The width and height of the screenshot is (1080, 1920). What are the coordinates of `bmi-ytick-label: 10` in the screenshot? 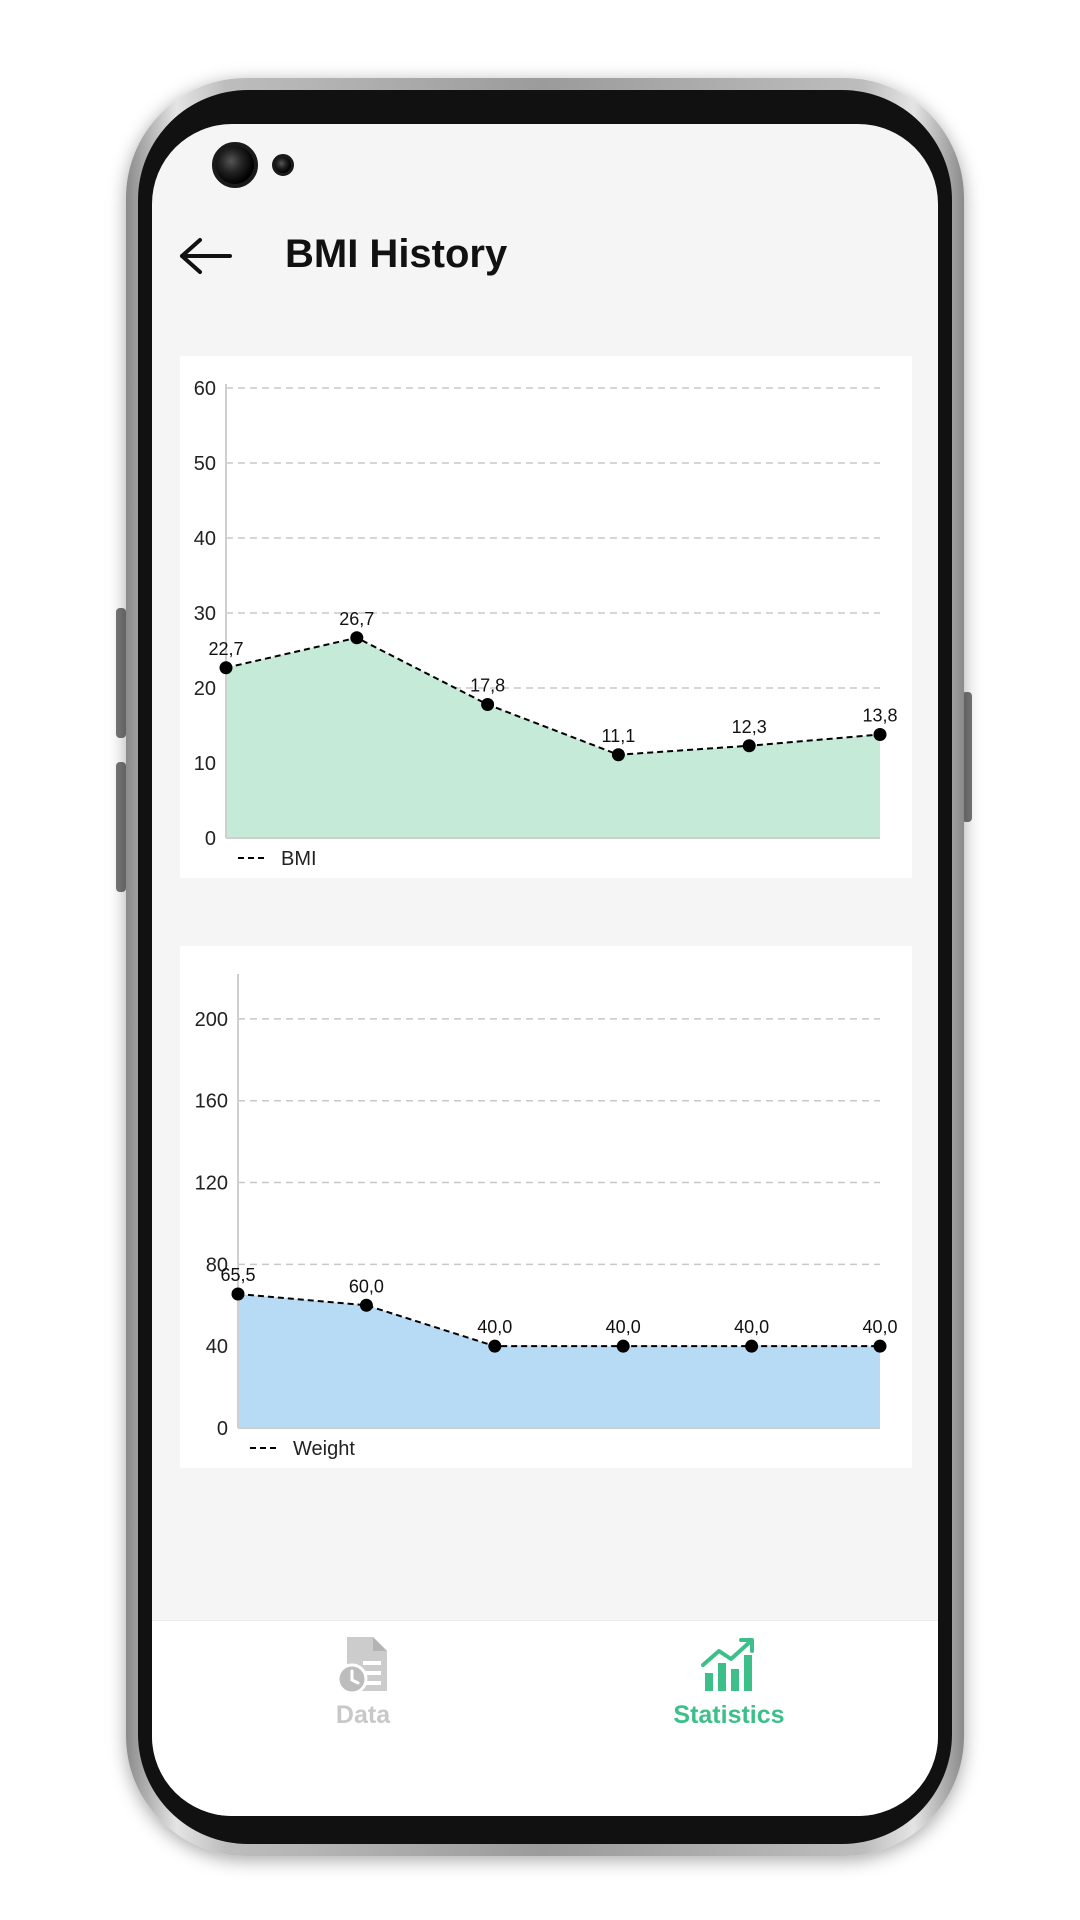 It's located at (205, 764).